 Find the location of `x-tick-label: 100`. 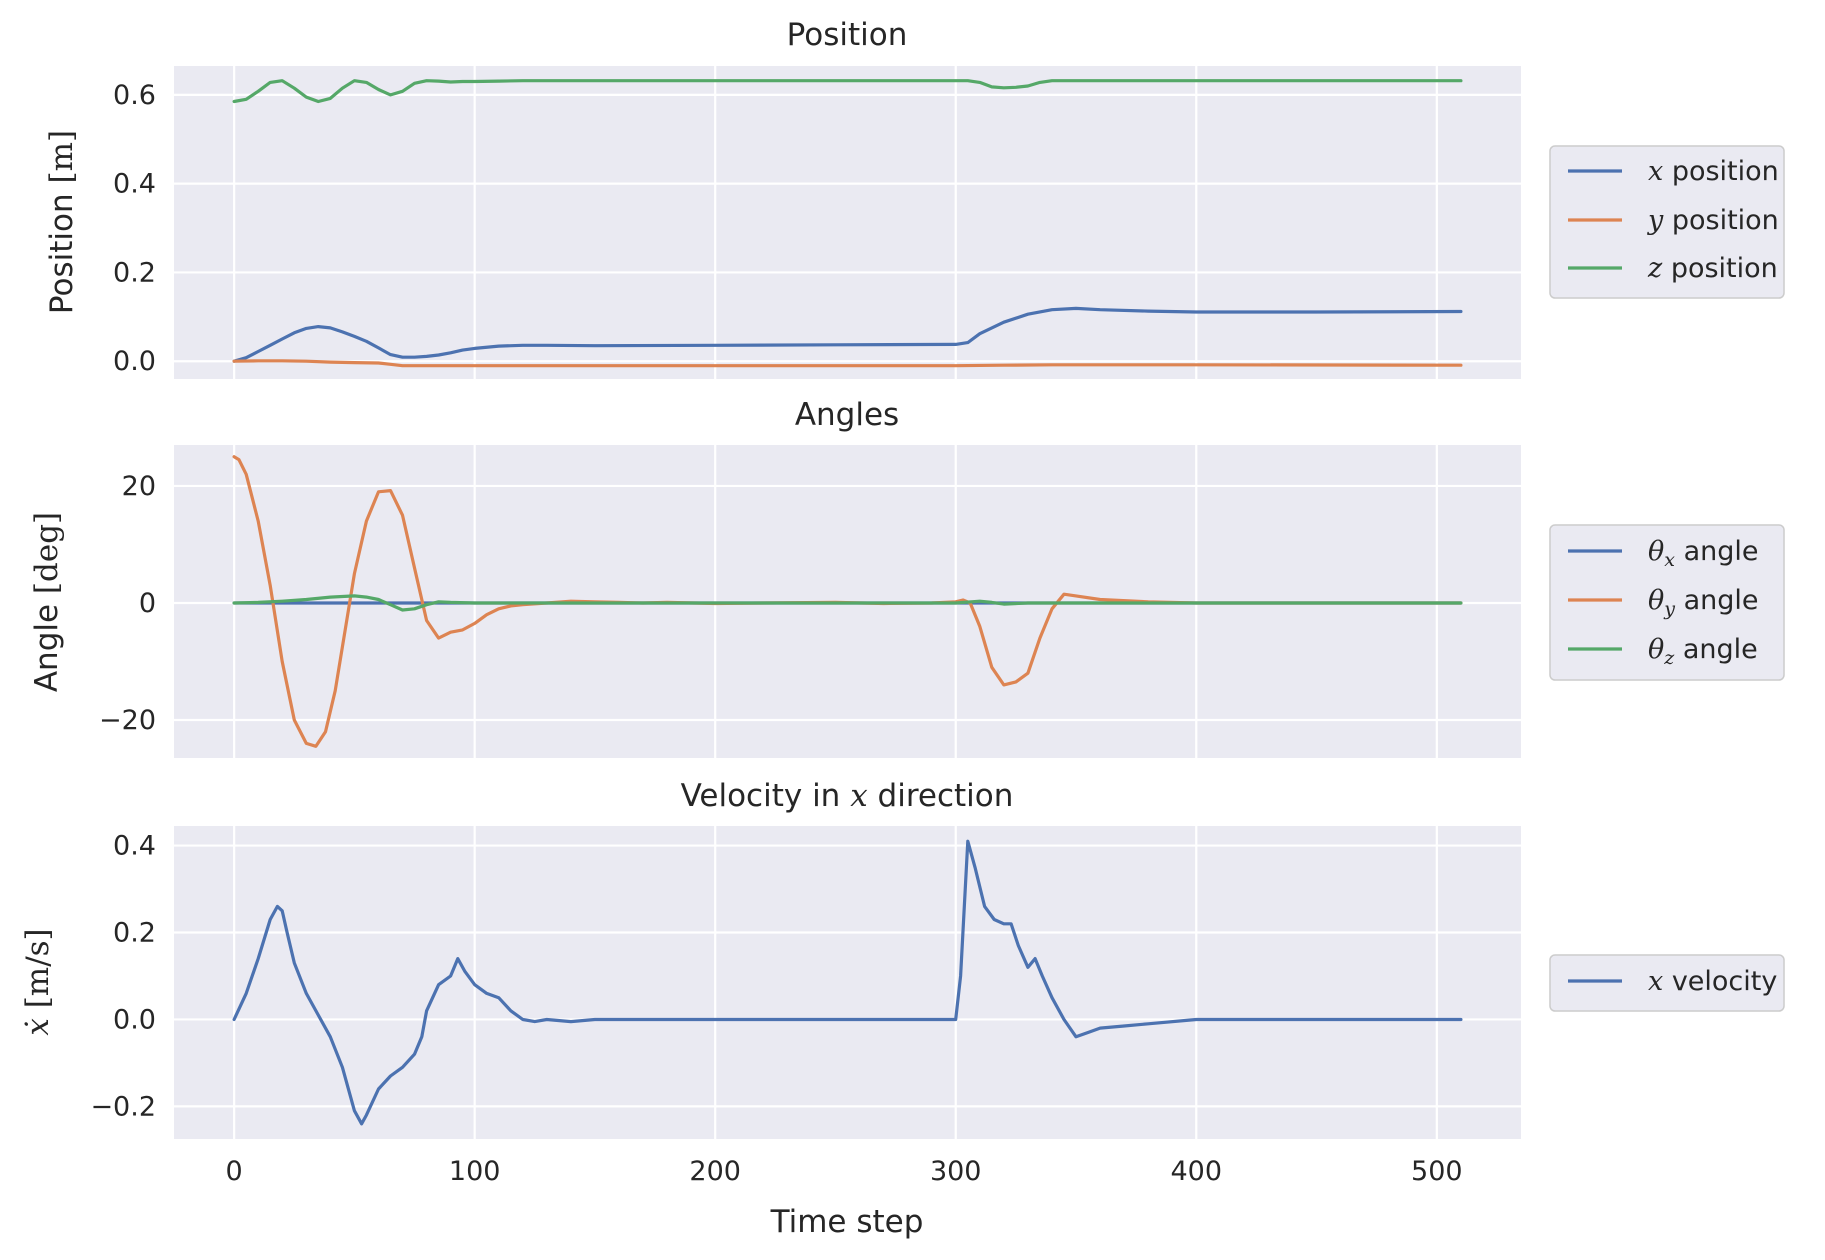

x-tick-label: 100 is located at coordinates (475, 1171).